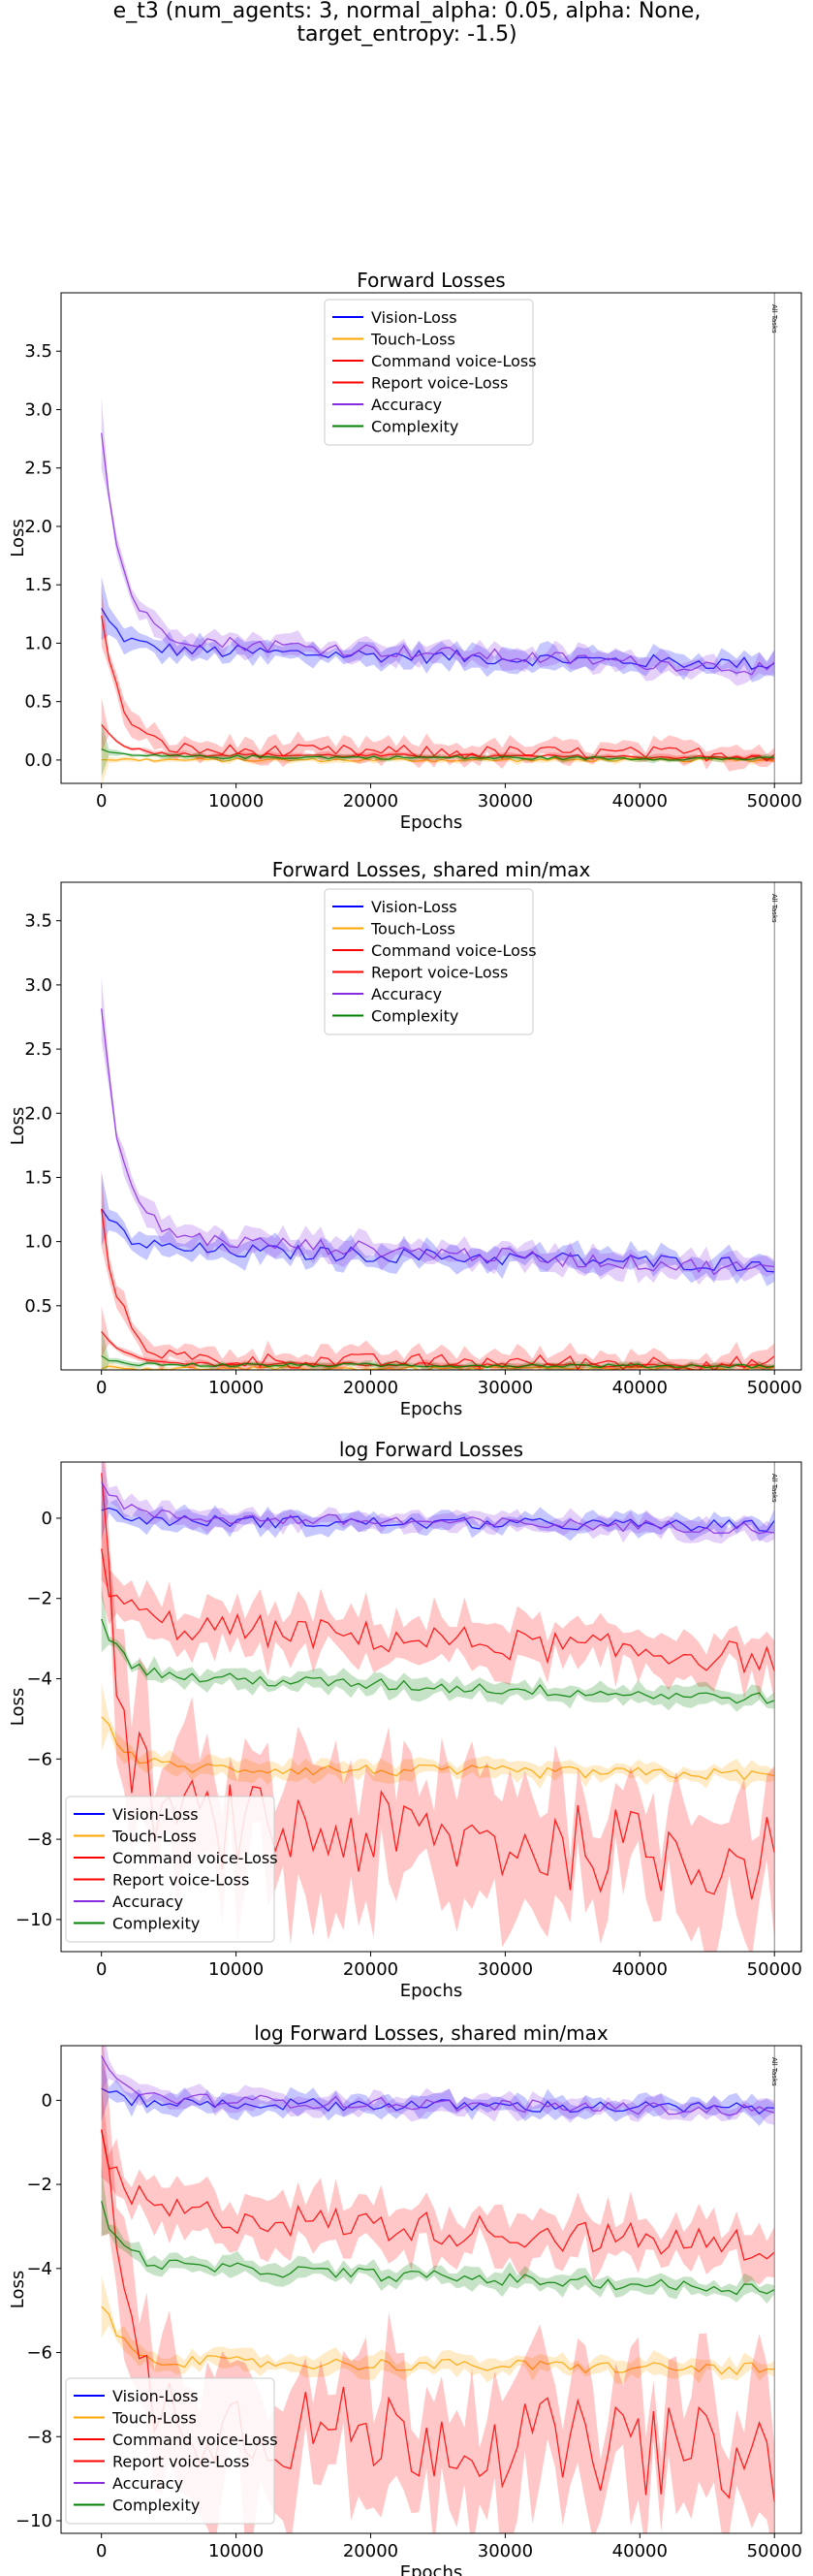  I want to click on y-tick-label: −2, so click(39, 2185).